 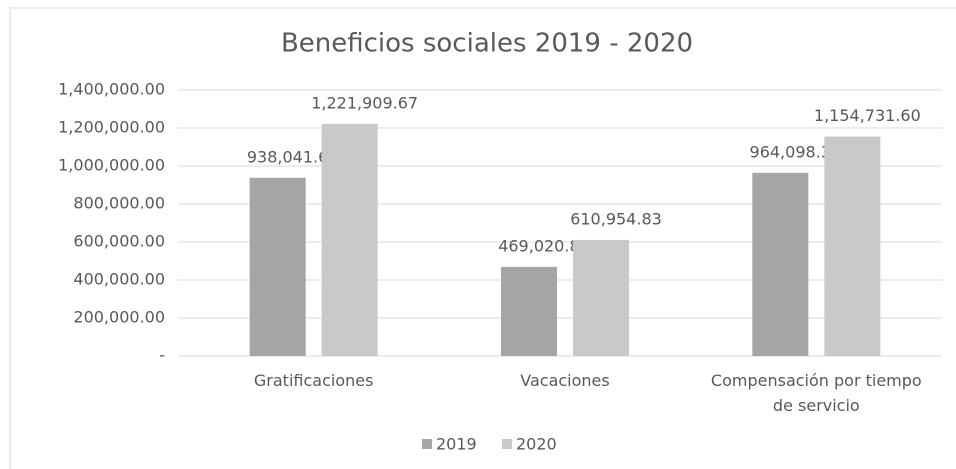 I want to click on x-tick-label: Vacaciones, so click(x=565, y=380).